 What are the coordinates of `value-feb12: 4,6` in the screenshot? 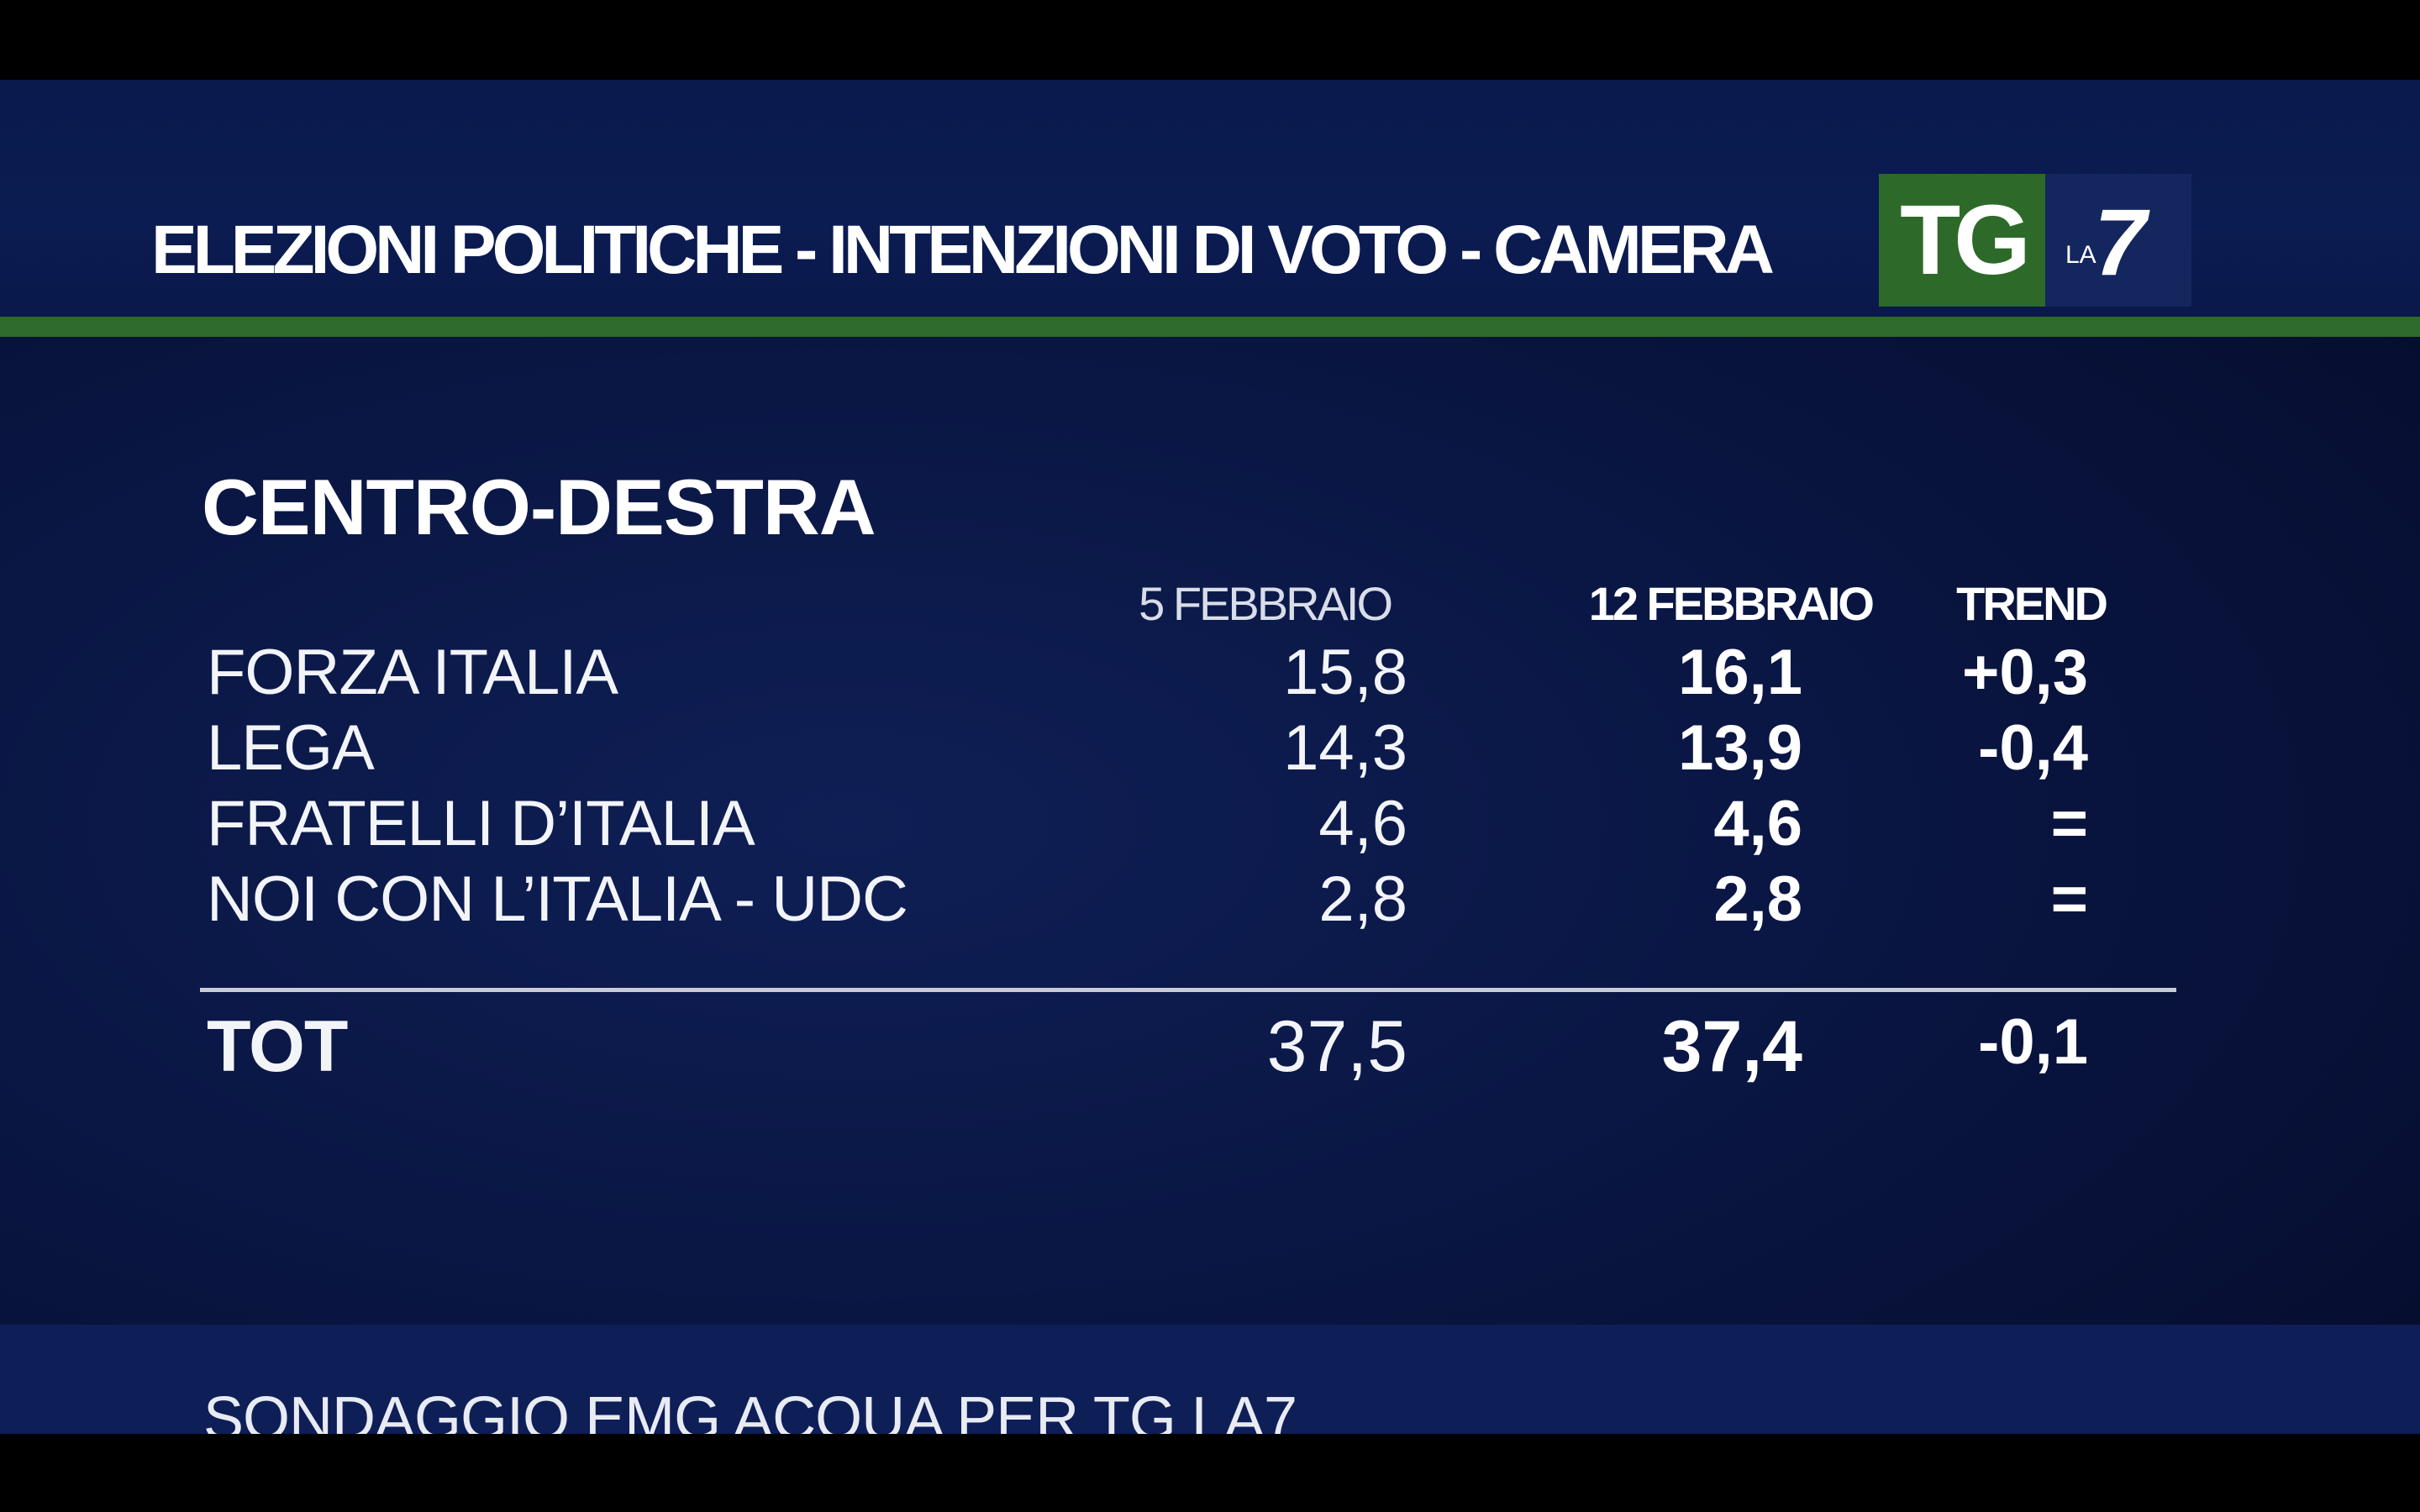 It's located at (1757, 823).